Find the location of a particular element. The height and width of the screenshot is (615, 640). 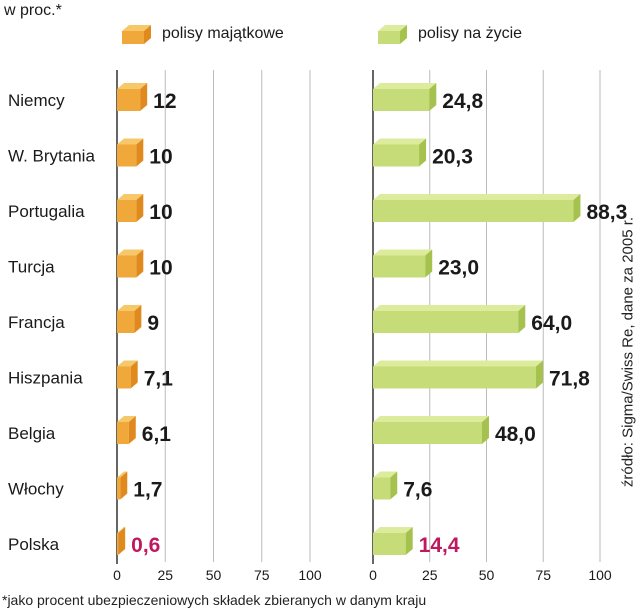

category-label: Portugalia is located at coordinates (46, 211).